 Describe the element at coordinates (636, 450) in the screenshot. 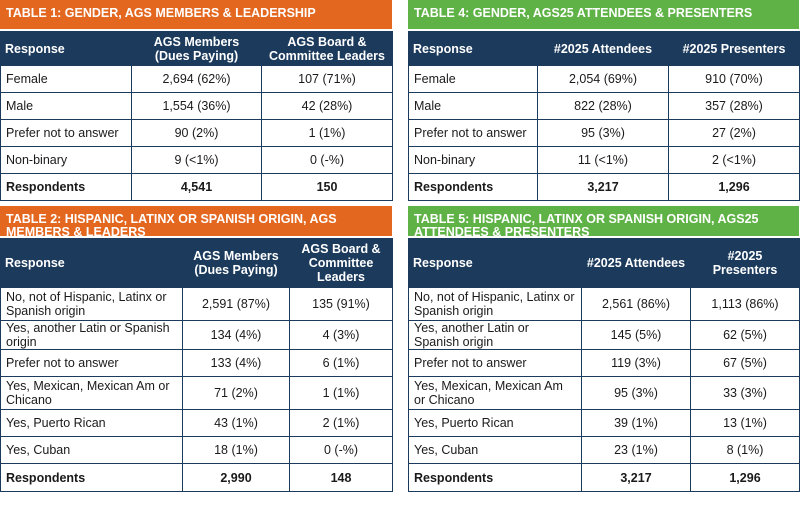

I see `value-cell: 23 (1%)` at that location.